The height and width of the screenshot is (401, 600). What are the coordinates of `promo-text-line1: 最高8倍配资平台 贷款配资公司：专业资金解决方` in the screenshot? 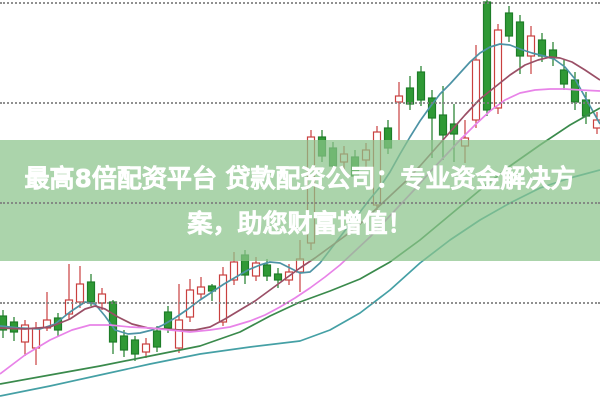 It's located at (300, 178).